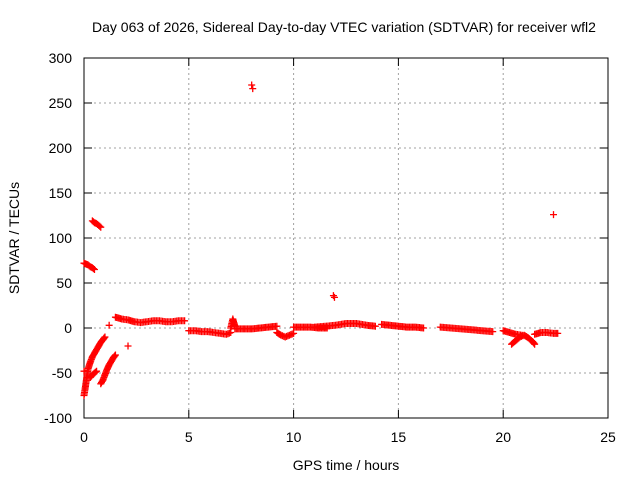 This screenshot has width=640, height=480. What do you see at coordinates (608, 437) in the screenshot?
I see `x-tick-label: 25` at bounding box center [608, 437].